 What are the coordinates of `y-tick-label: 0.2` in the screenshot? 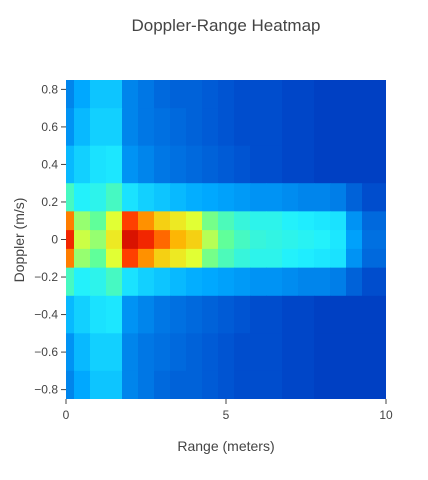 It's located at (49, 202).